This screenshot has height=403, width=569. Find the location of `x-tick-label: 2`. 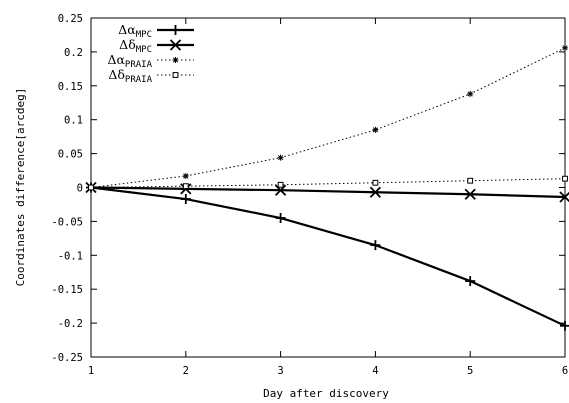

x-tick-label: 2 is located at coordinates (186, 371).